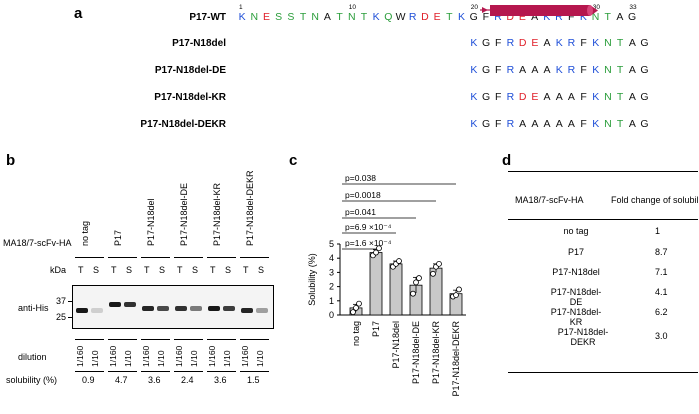 The height and width of the screenshot is (414, 699). I want to click on residue-position-number: 1, so click(241, 7).